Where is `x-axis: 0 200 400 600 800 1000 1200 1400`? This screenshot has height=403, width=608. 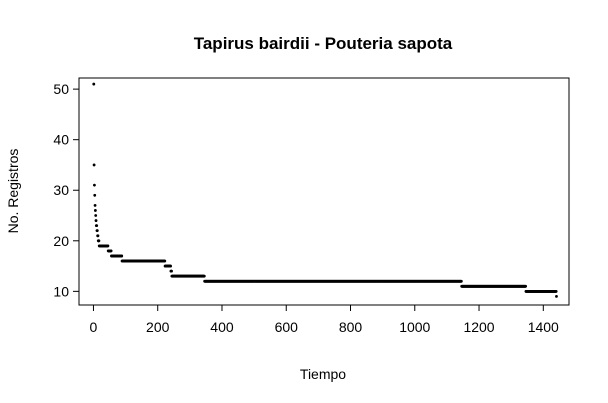
x-axis: 0 200 400 600 800 1000 1200 1400 is located at coordinates (324, 319).